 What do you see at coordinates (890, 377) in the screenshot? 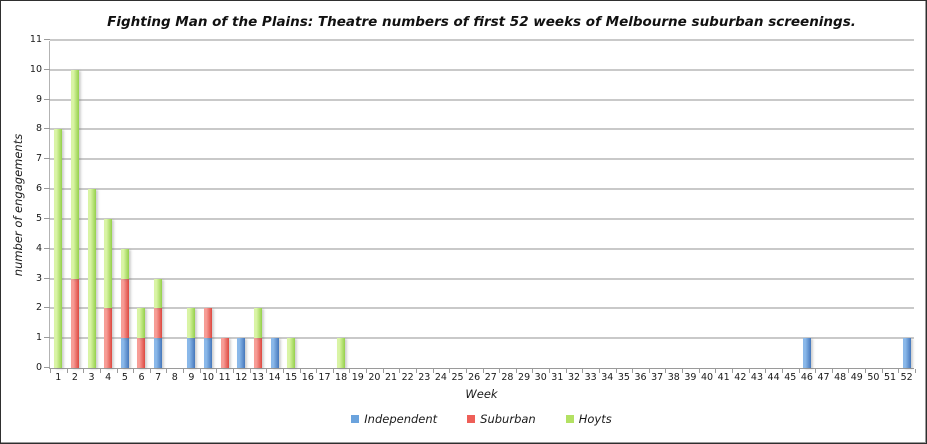
I see `x-tick-label: 51` at bounding box center [890, 377].